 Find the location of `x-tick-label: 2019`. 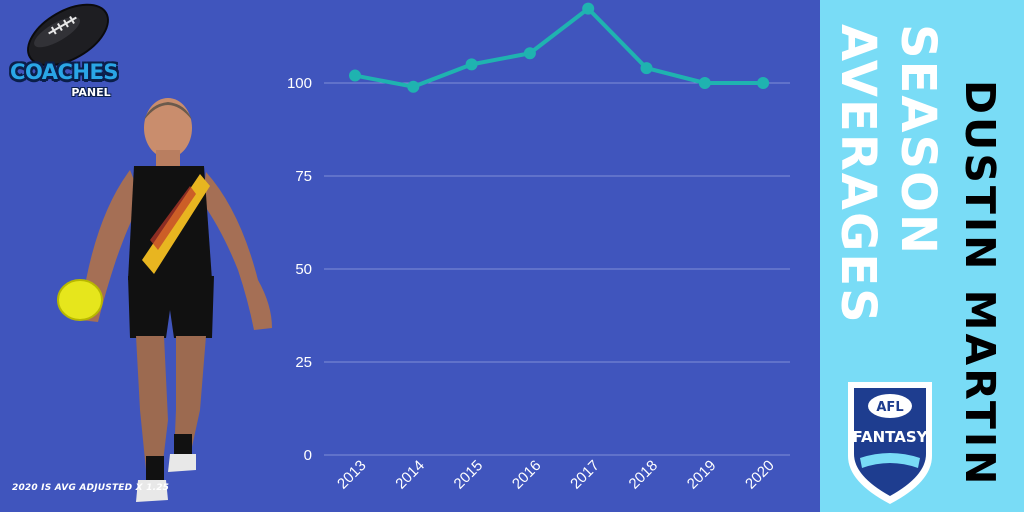

x-tick-label: 2019 is located at coordinates (702, 475).